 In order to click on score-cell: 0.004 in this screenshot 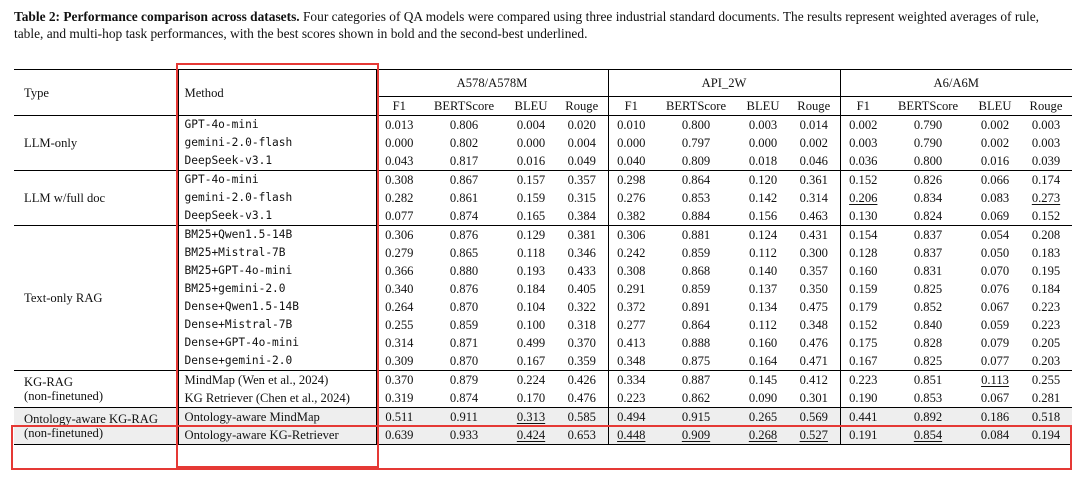, I will do `click(531, 125)`.